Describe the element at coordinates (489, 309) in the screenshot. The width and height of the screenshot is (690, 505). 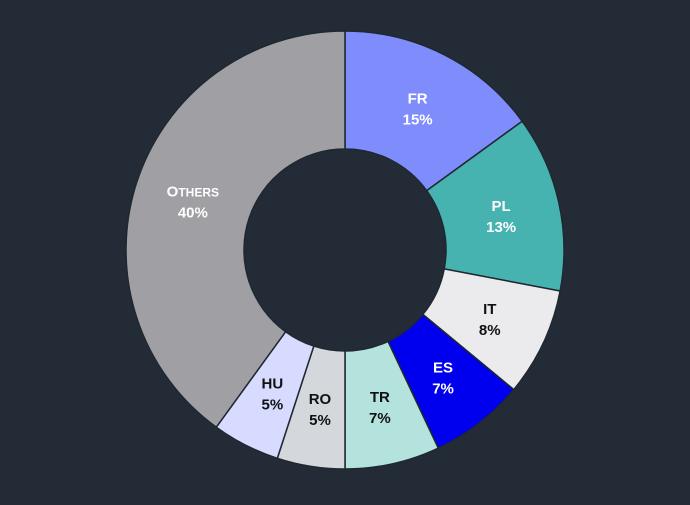
I see `slice-label-it: IT` at that location.